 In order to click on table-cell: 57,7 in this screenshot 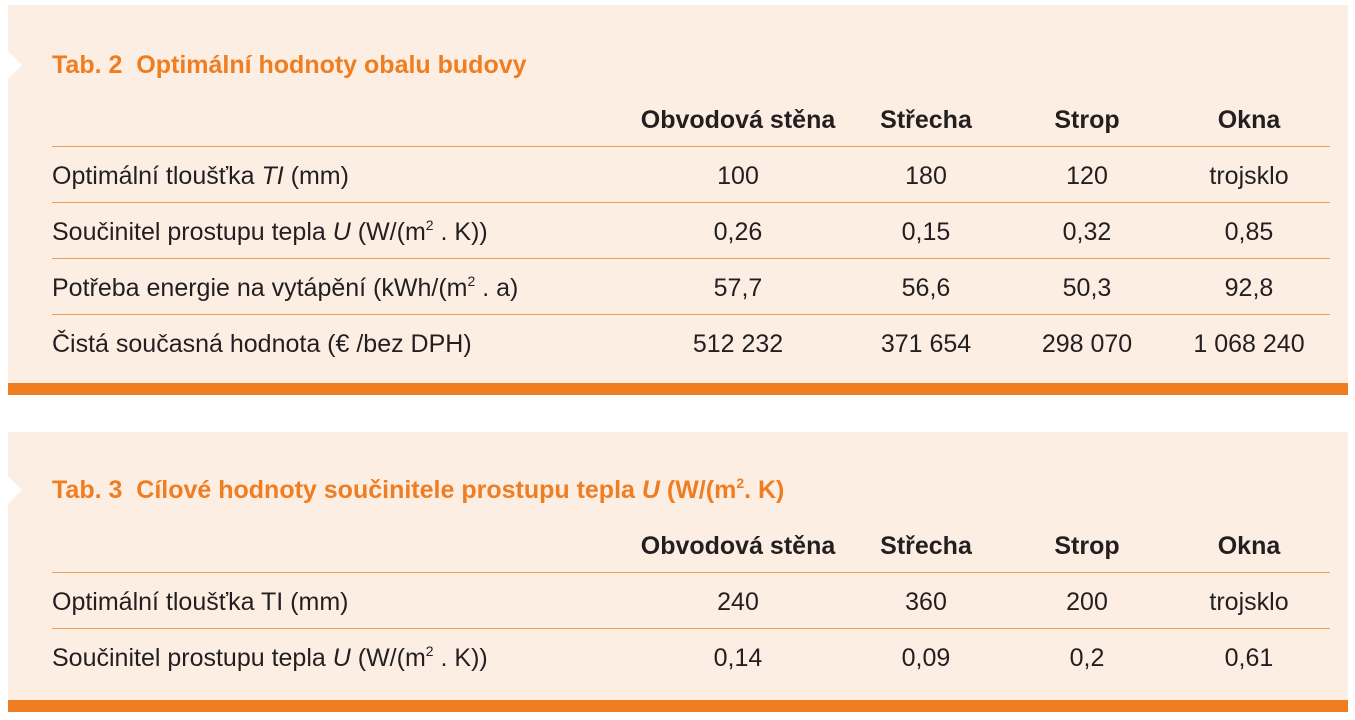, I will do `click(738, 288)`.